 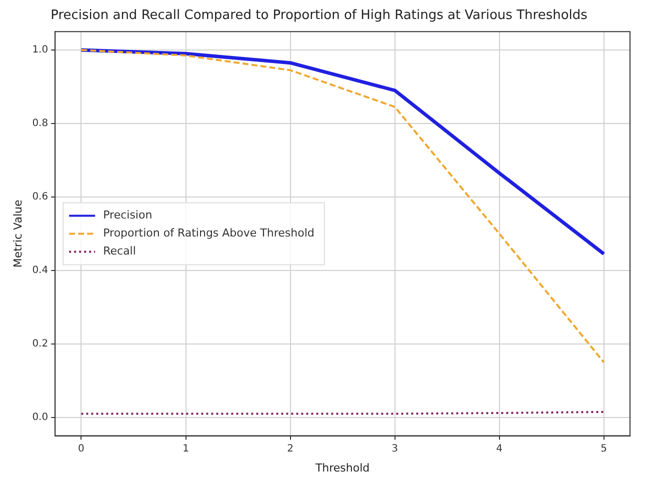 What do you see at coordinates (342, 467) in the screenshot?
I see `x-axis-title: Threshold` at bounding box center [342, 467].